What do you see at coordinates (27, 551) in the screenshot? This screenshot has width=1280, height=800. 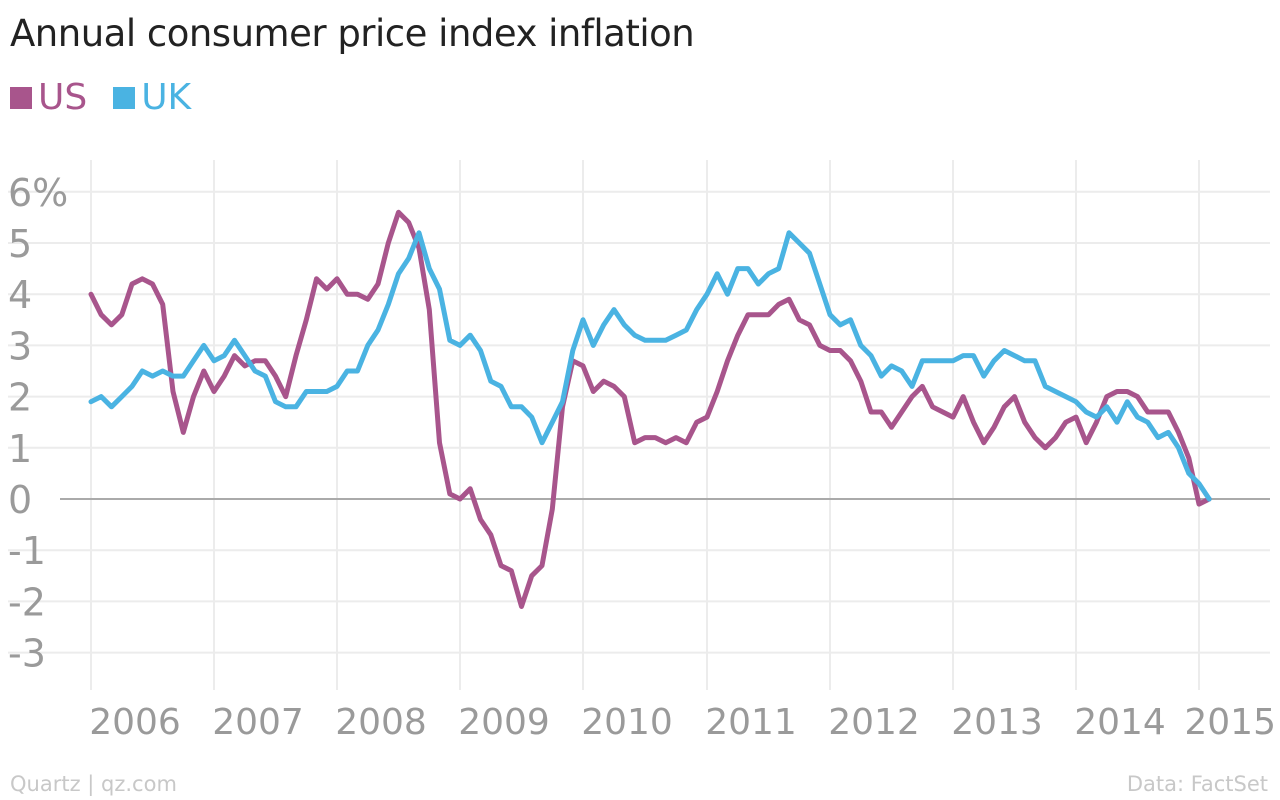 I see `y-tick-label: -1` at bounding box center [27, 551].